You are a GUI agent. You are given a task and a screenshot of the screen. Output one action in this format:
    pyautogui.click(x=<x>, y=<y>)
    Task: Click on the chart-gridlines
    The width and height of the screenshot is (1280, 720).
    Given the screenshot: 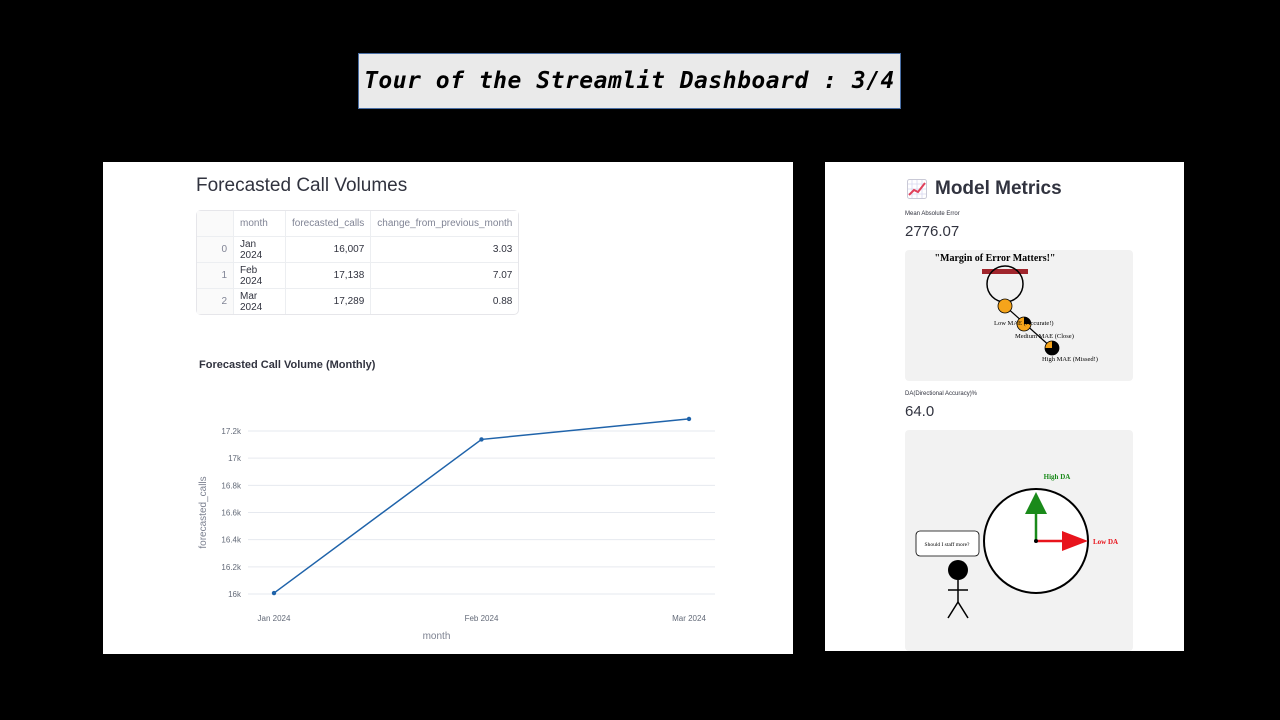 What is the action you would take?
    pyautogui.click(x=481, y=512)
    